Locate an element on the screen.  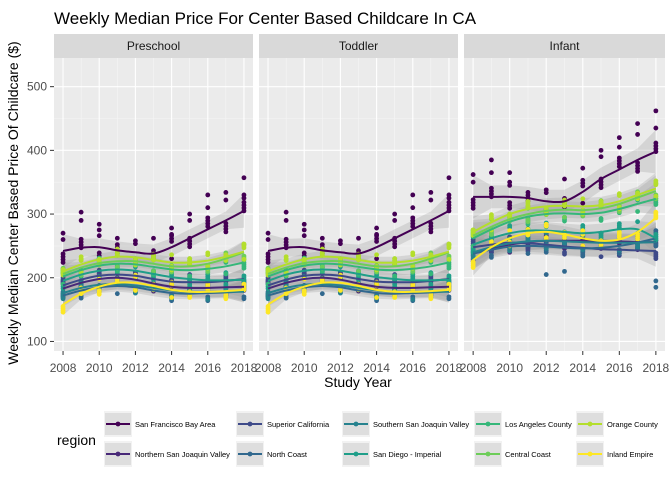
y-tick-label: 400 is located at coordinates (37, 150).